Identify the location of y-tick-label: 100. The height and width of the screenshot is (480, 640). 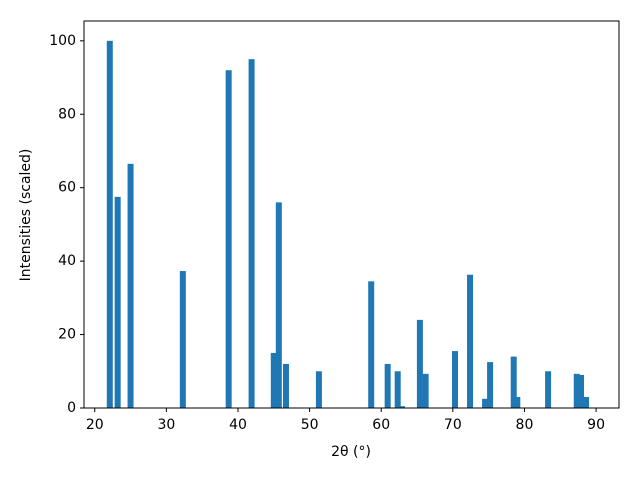
(62, 41).